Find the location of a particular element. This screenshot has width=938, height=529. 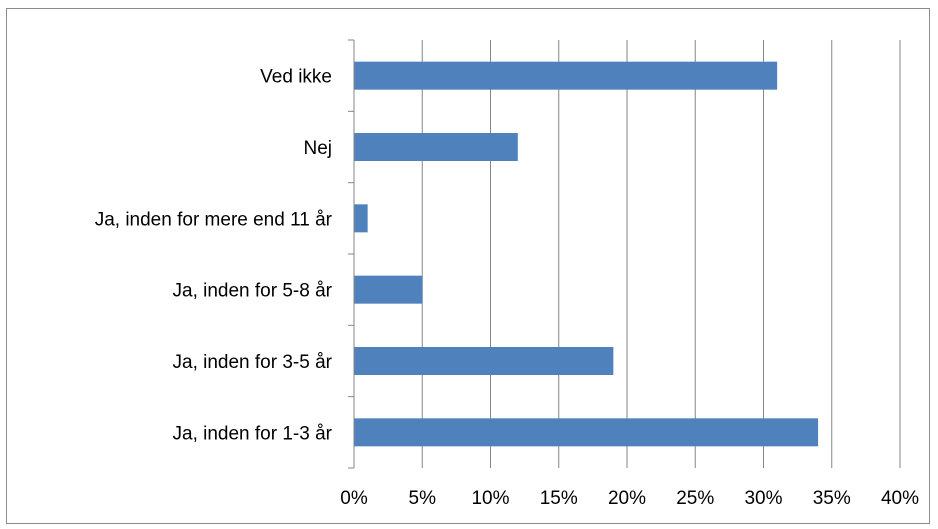

x-tick-label-7: 35% is located at coordinates (832, 498).